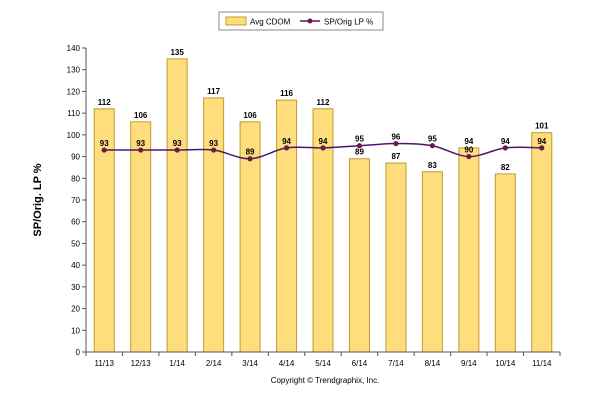  What do you see at coordinates (73, 113) in the screenshot?
I see `y-tick-label: 110` at bounding box center [73, 113].